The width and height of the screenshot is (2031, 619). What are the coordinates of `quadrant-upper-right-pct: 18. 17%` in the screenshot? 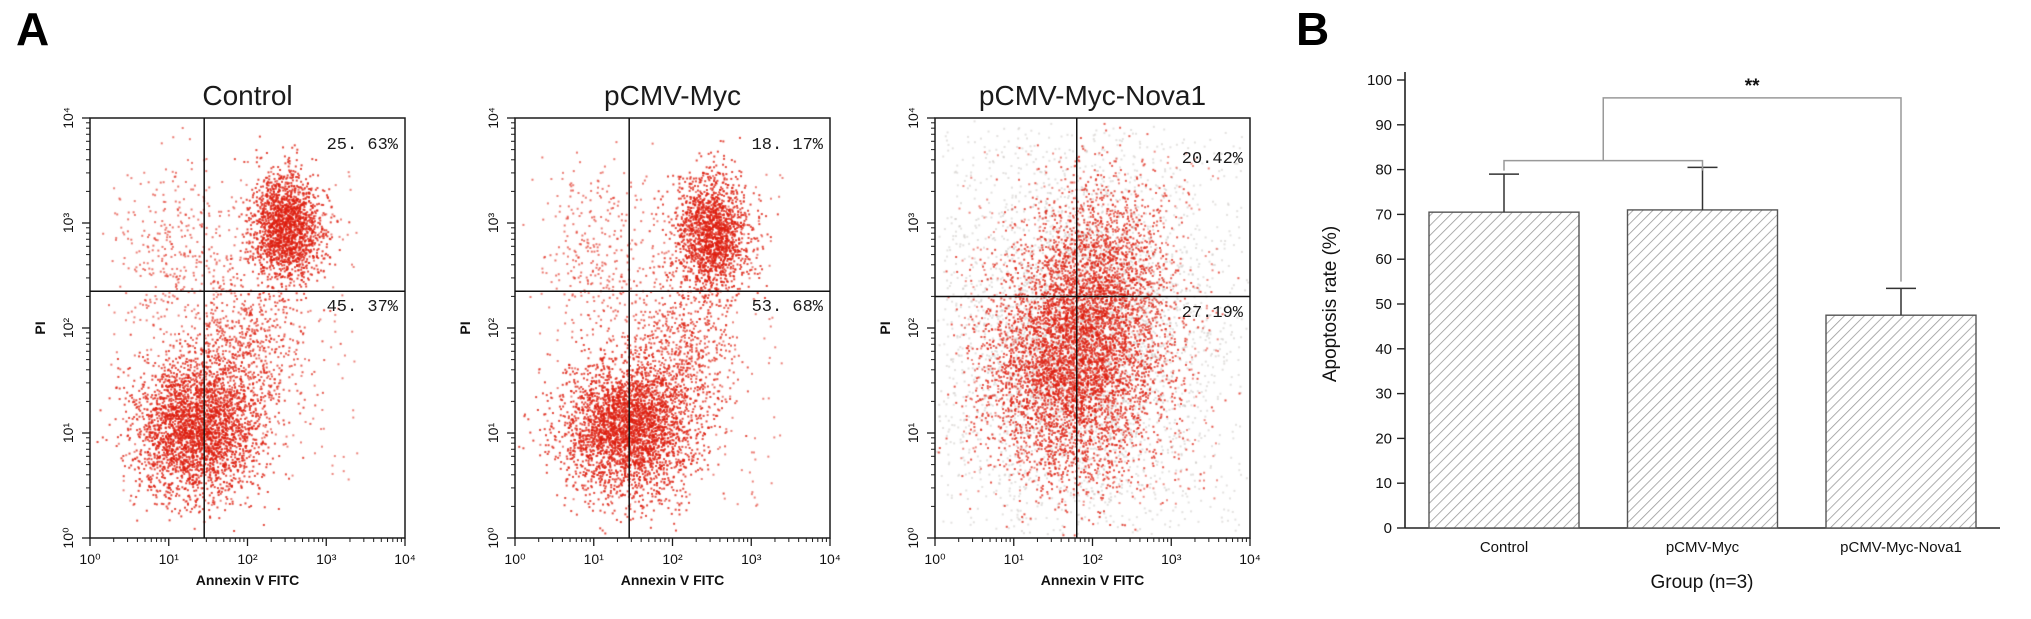 It's located at (787, 145).